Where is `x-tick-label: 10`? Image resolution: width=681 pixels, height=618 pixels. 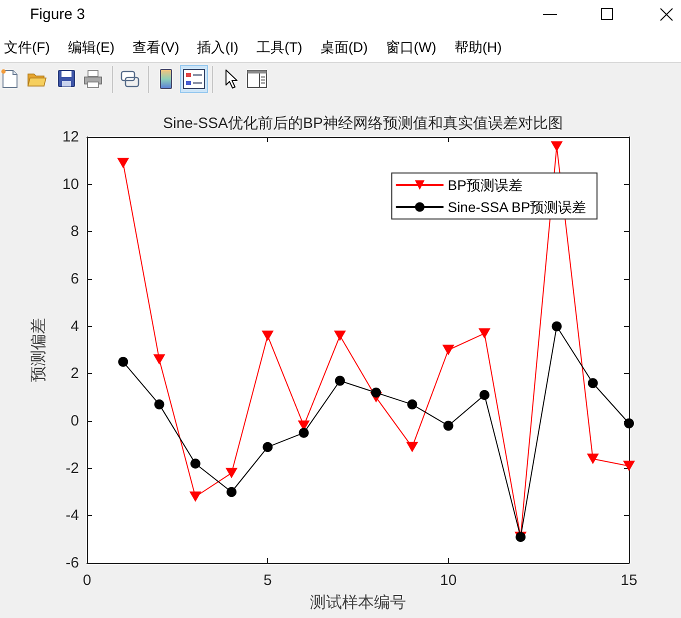
x-tick-label: 10 is located at coordinates (448, 580).